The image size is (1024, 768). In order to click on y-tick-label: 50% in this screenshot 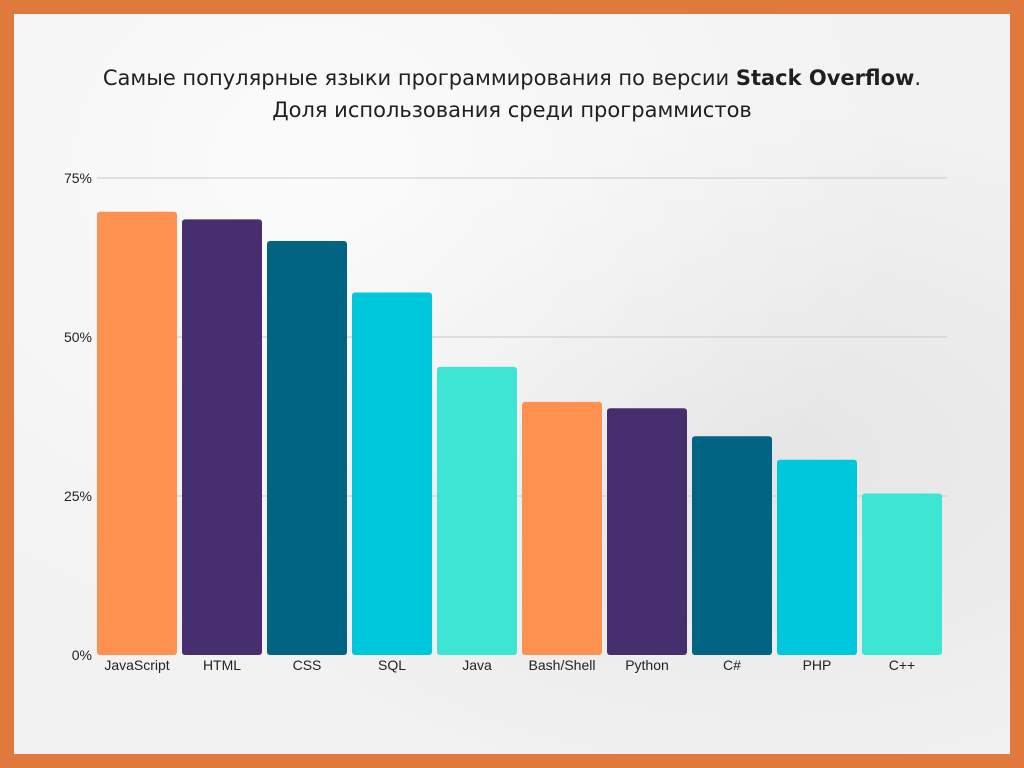, I will do `click(78, 337)`.